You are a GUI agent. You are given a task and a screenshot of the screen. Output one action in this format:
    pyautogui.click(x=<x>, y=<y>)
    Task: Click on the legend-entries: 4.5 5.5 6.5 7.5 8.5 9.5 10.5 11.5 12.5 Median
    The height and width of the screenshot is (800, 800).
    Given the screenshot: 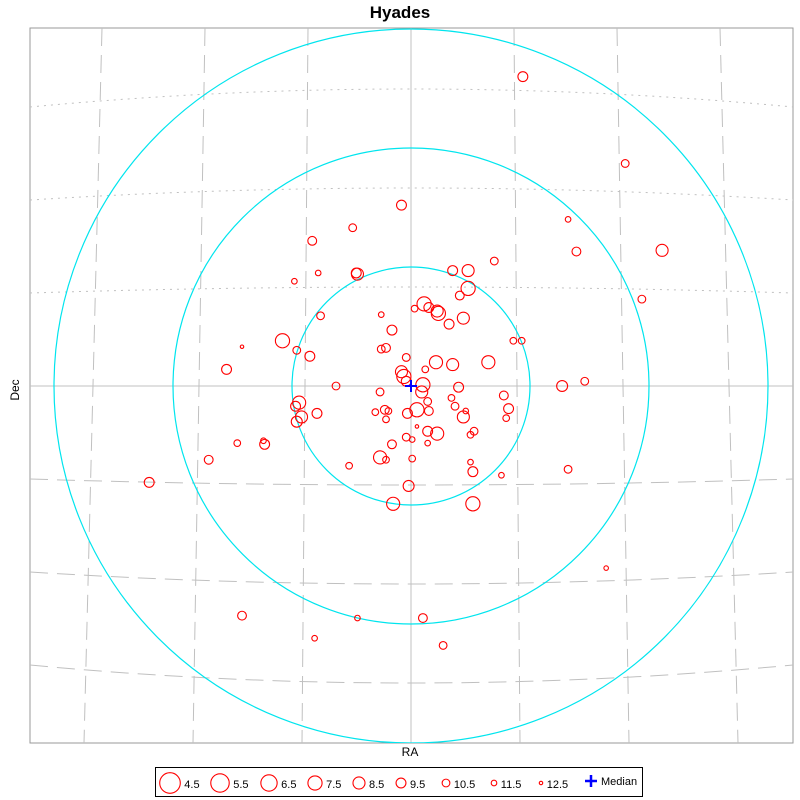 What is the action you would take?
    pyautogui.click(x=398, y=783)
    